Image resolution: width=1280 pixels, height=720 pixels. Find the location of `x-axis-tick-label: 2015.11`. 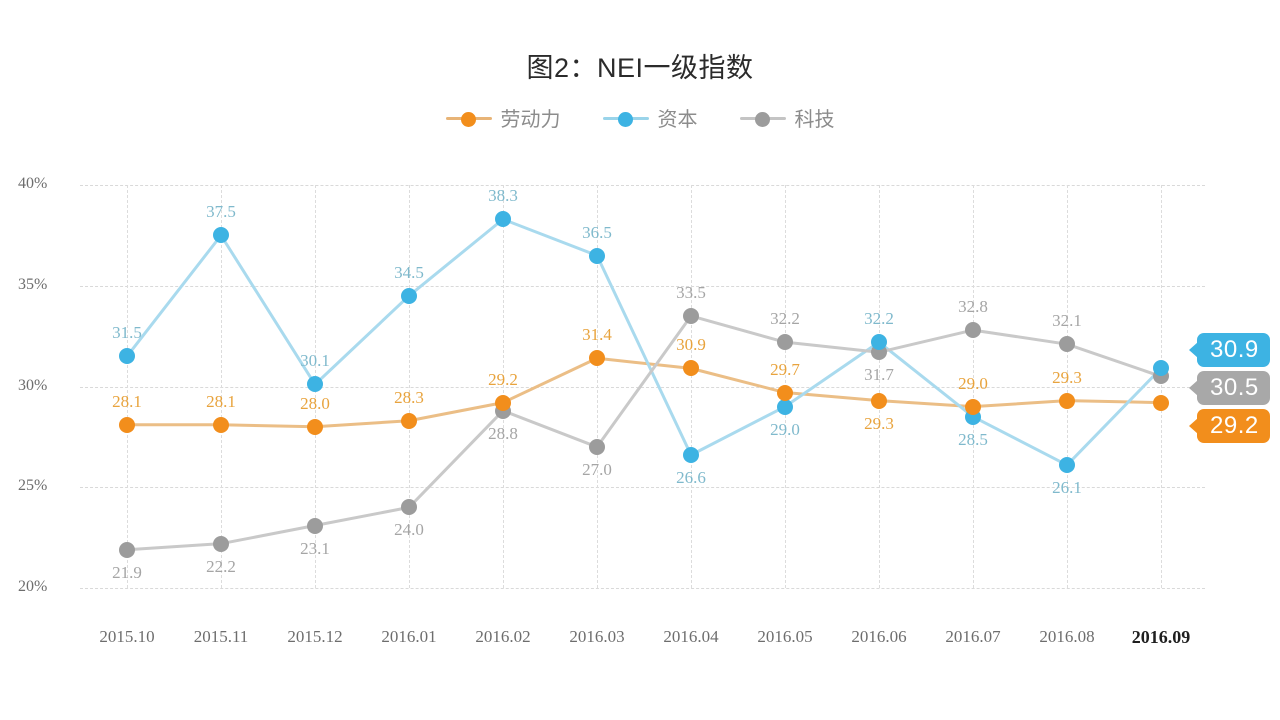

x-axis-tick-label: 2015.11 is located at coordinates (221, 636).